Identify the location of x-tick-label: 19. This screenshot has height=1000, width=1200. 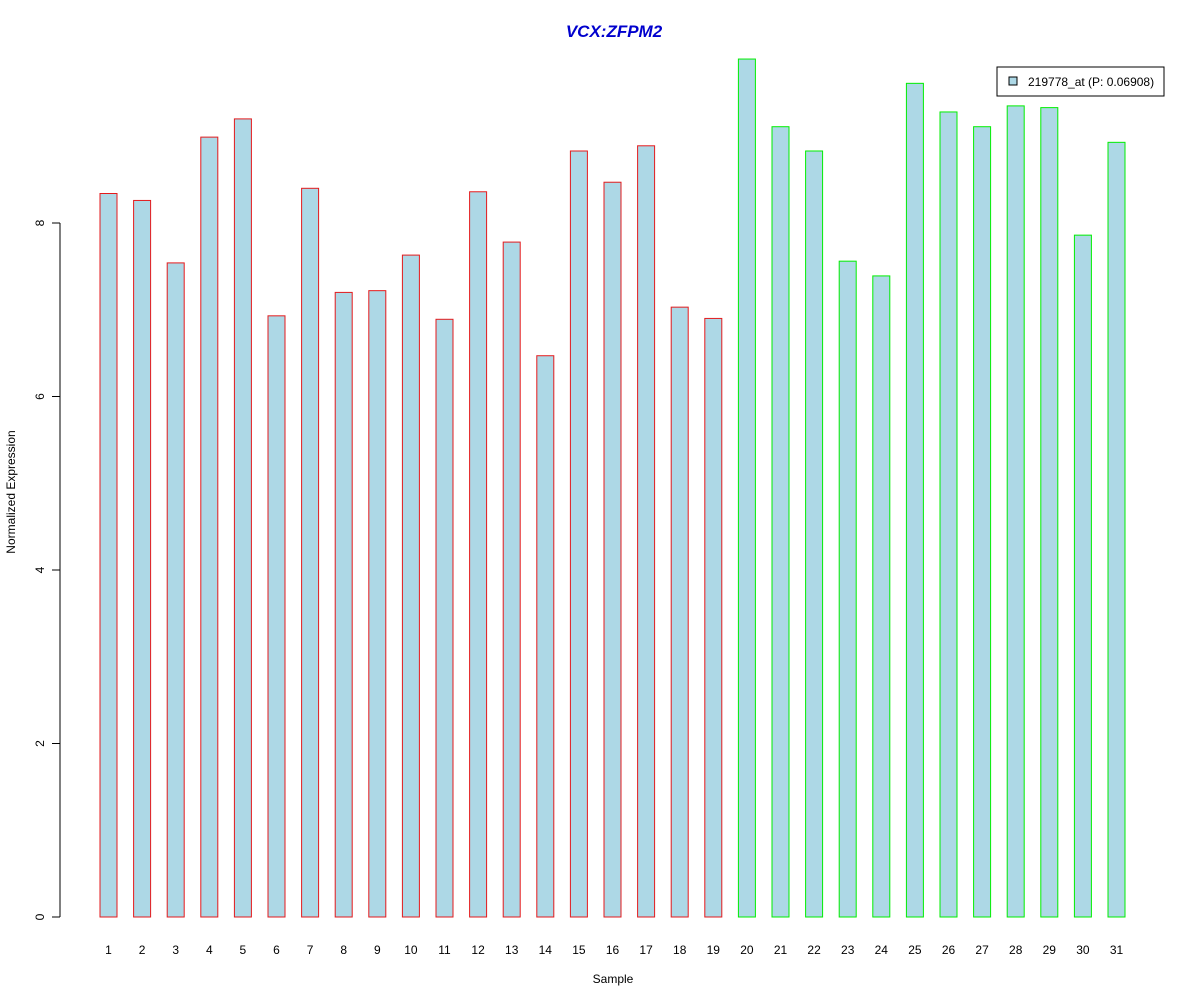
(714, 950).